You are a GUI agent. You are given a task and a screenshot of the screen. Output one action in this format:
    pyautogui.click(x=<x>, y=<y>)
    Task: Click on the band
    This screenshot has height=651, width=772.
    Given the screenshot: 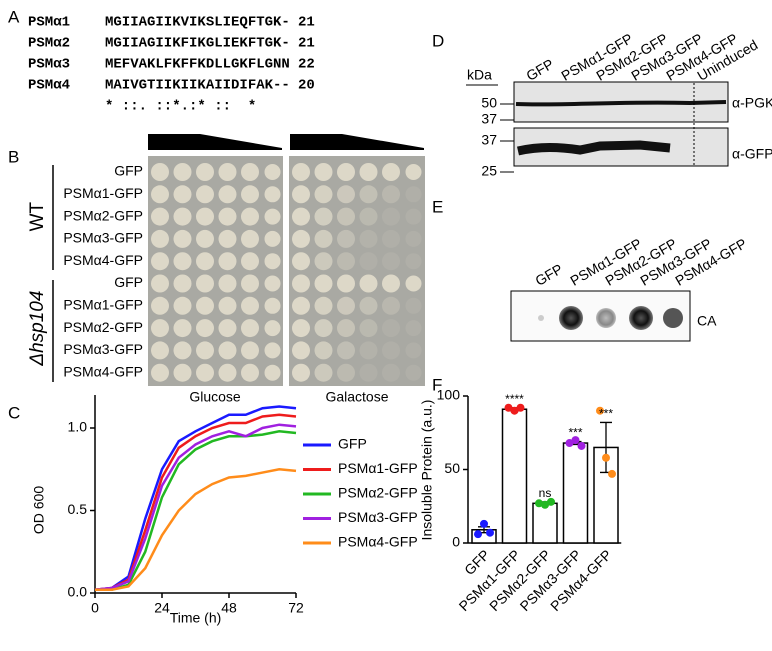 What is the action you would take?
    pyautogui.click(x=621, y=103)
    